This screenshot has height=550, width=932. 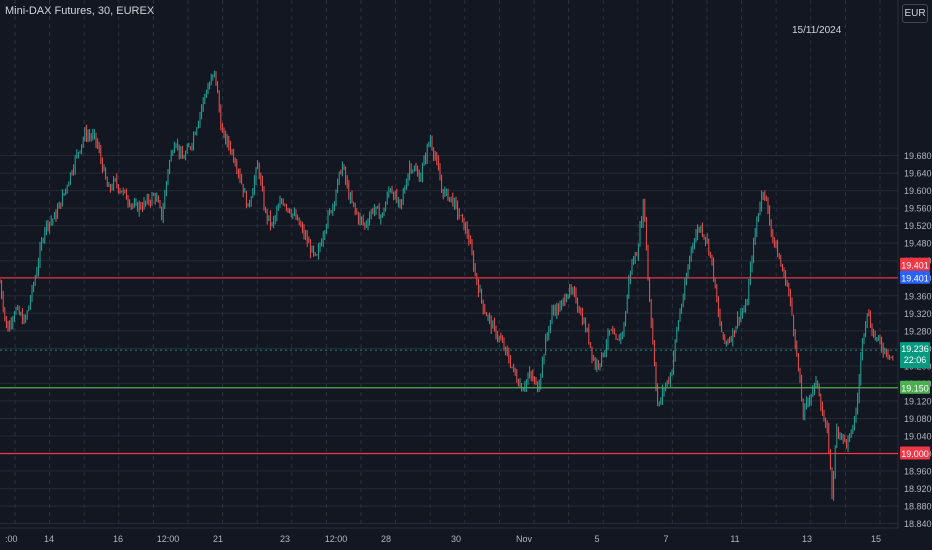 What do you see at coordinates (807, 539) in the screenshot?
I see `x-tick-label: 13` at bounding box center [807, 539].